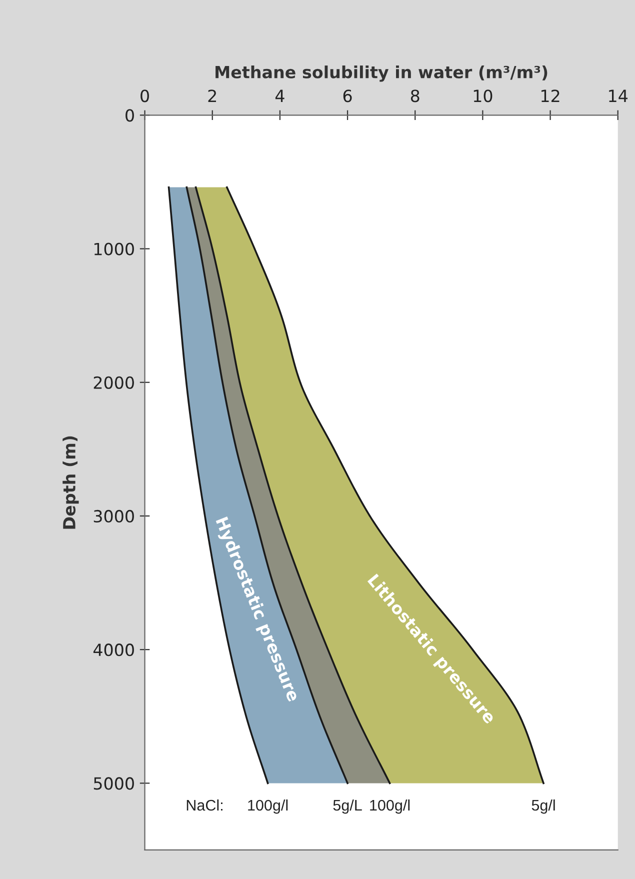 This screenshot has width=635, height=879. What do you see at coordinates (114, 382) in the screenshot?
I see `y-tick-label: 2000` at bounding box center [114, 382].